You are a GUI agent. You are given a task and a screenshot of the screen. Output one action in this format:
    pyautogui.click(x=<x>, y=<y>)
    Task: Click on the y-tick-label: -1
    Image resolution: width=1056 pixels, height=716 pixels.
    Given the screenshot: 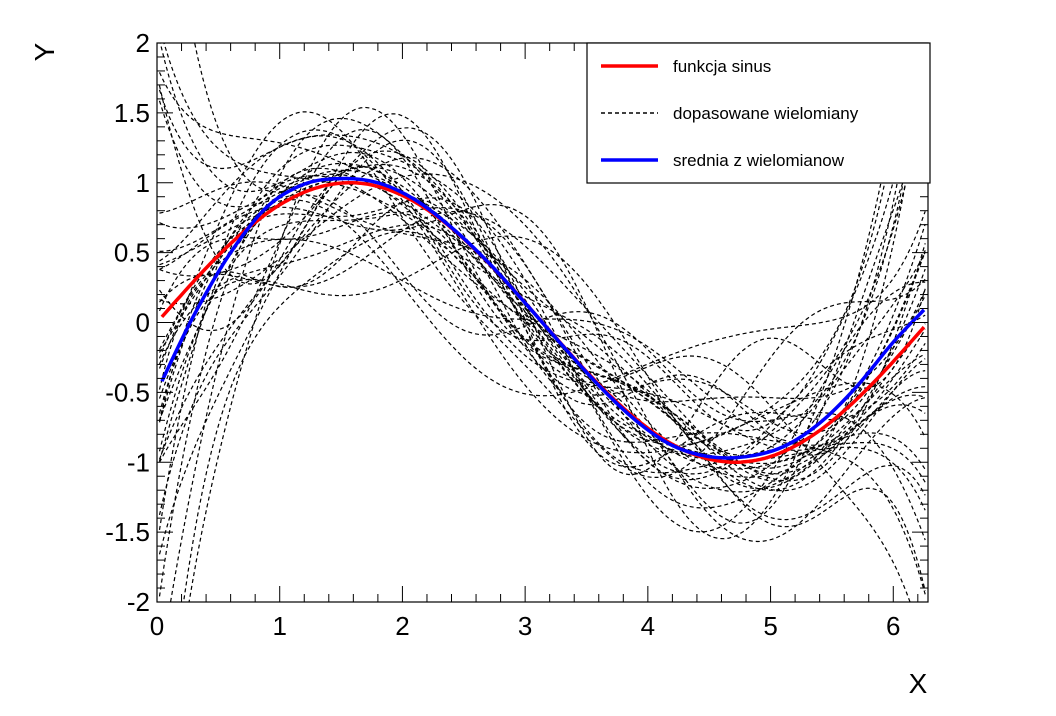 What is the action you would take?
    pyautogui.click(x=138, y=462)
    